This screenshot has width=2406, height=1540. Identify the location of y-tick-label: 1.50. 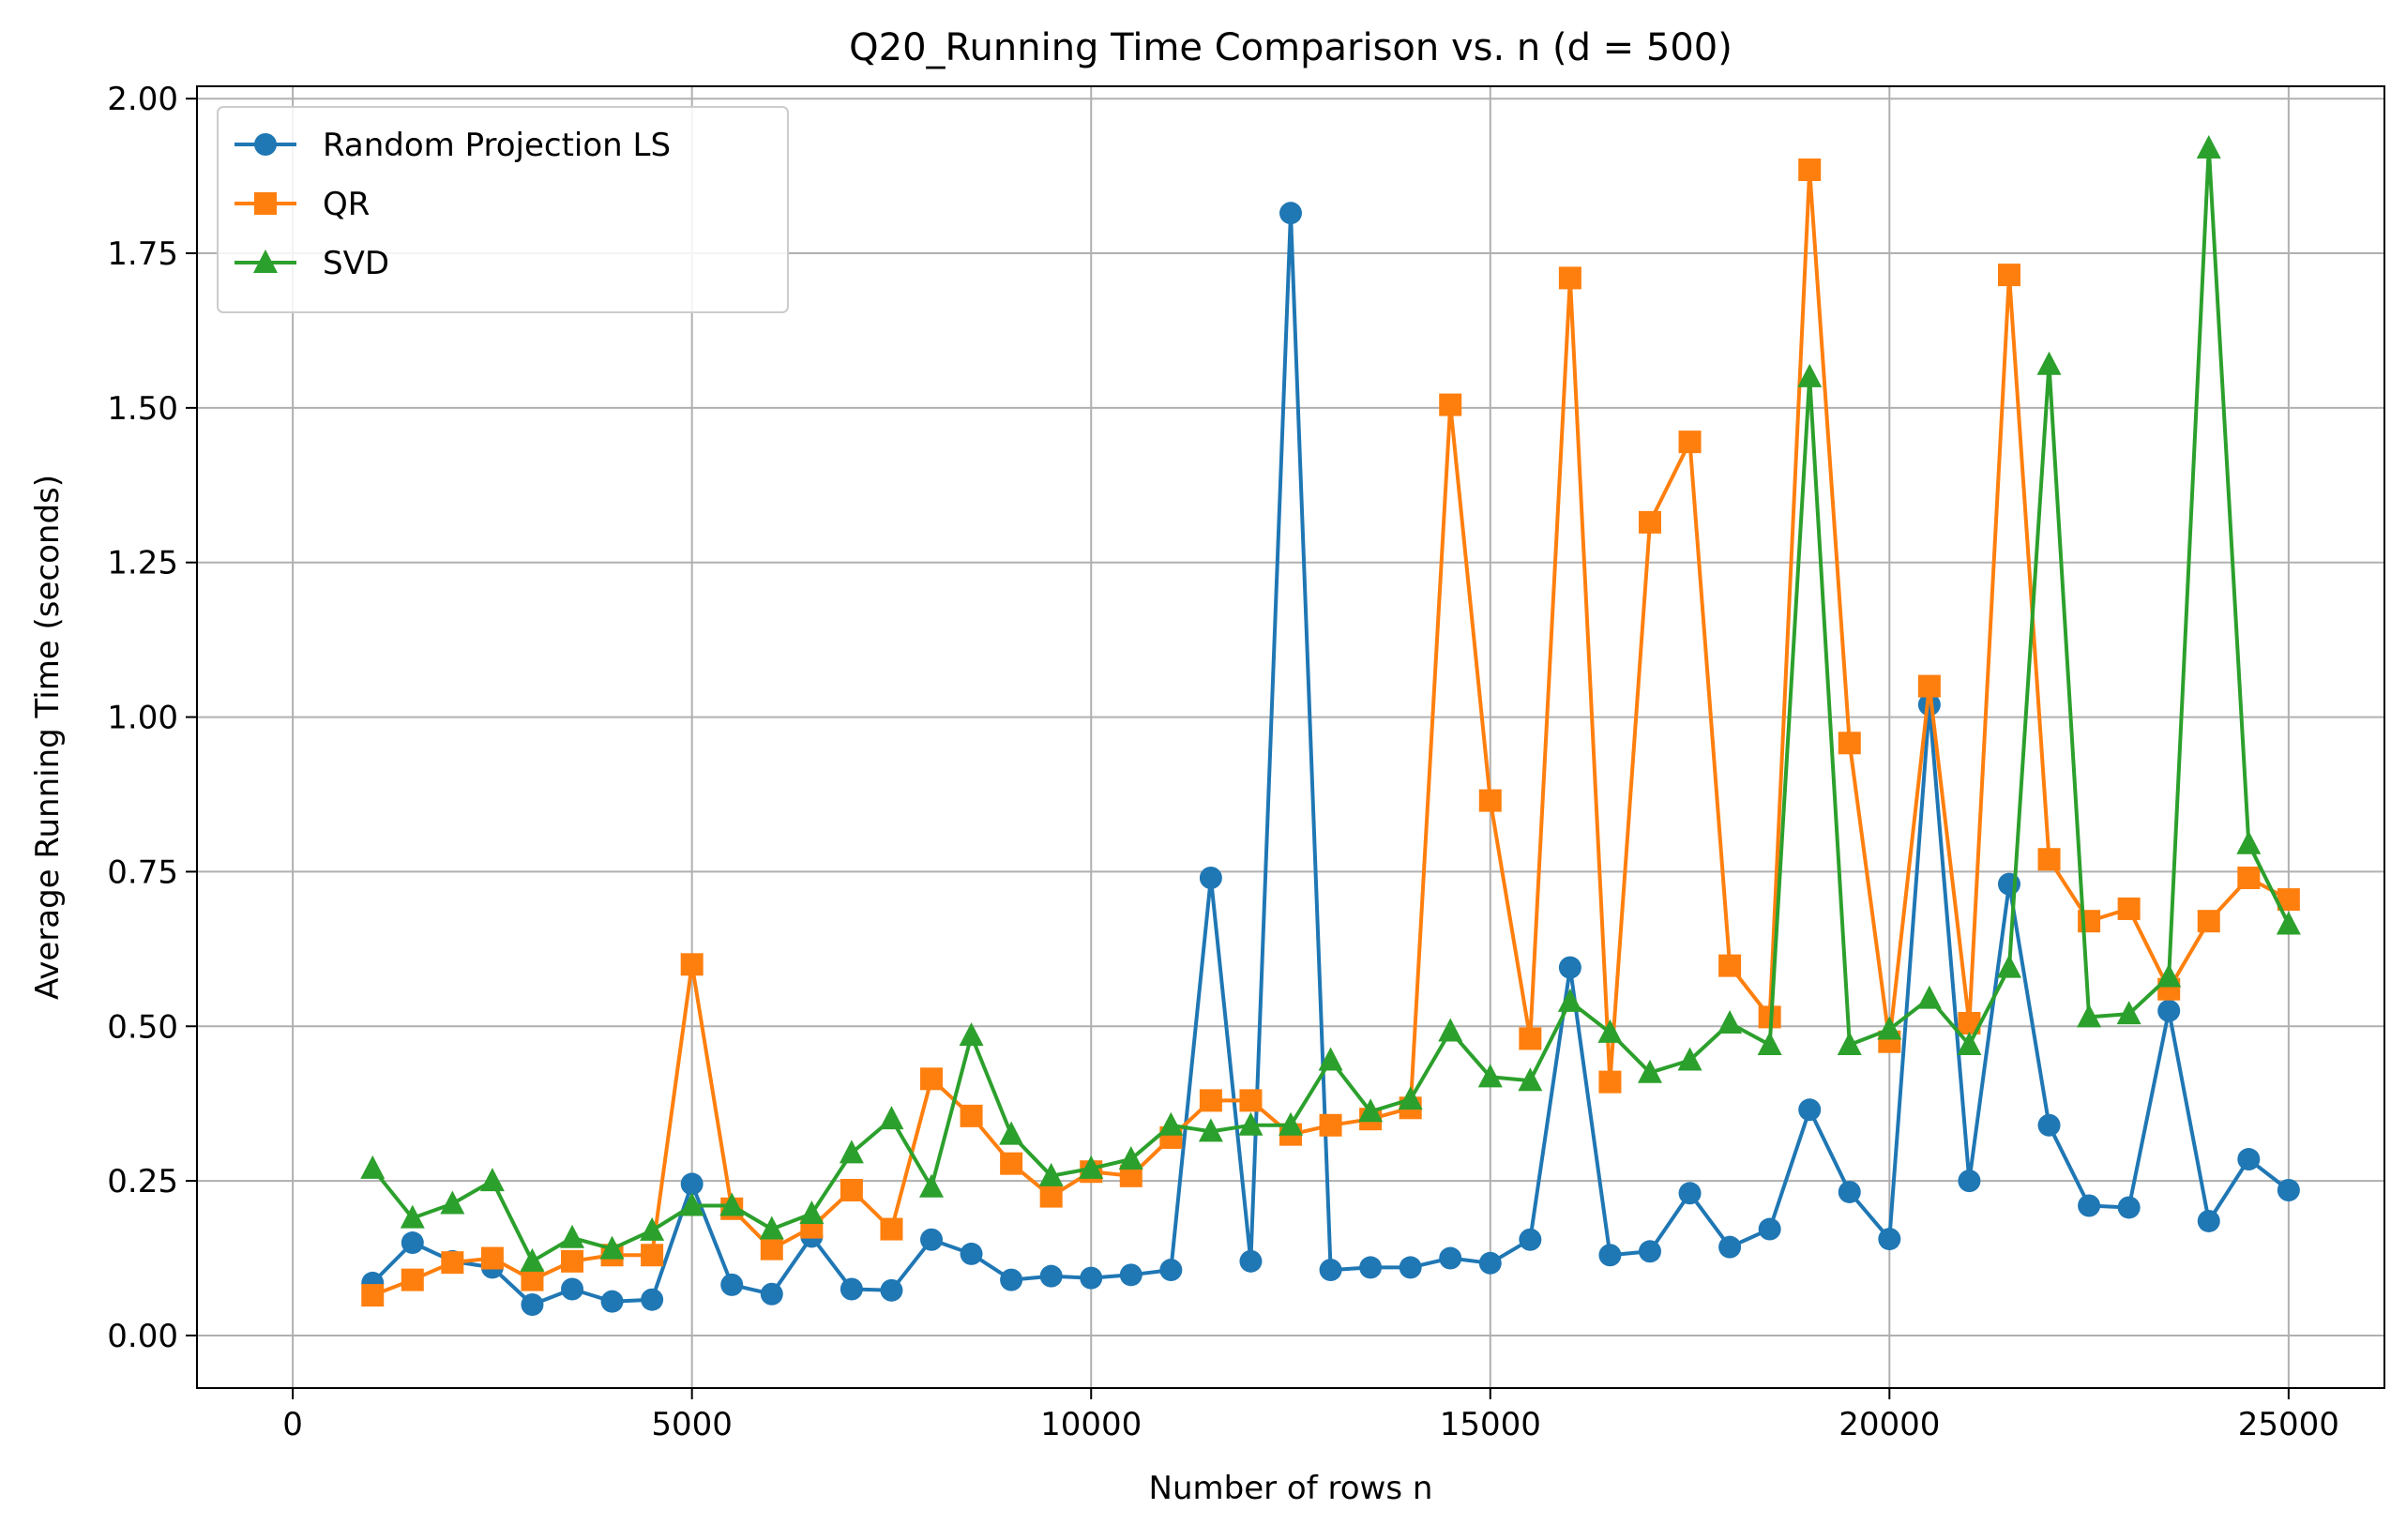
(142, 409).